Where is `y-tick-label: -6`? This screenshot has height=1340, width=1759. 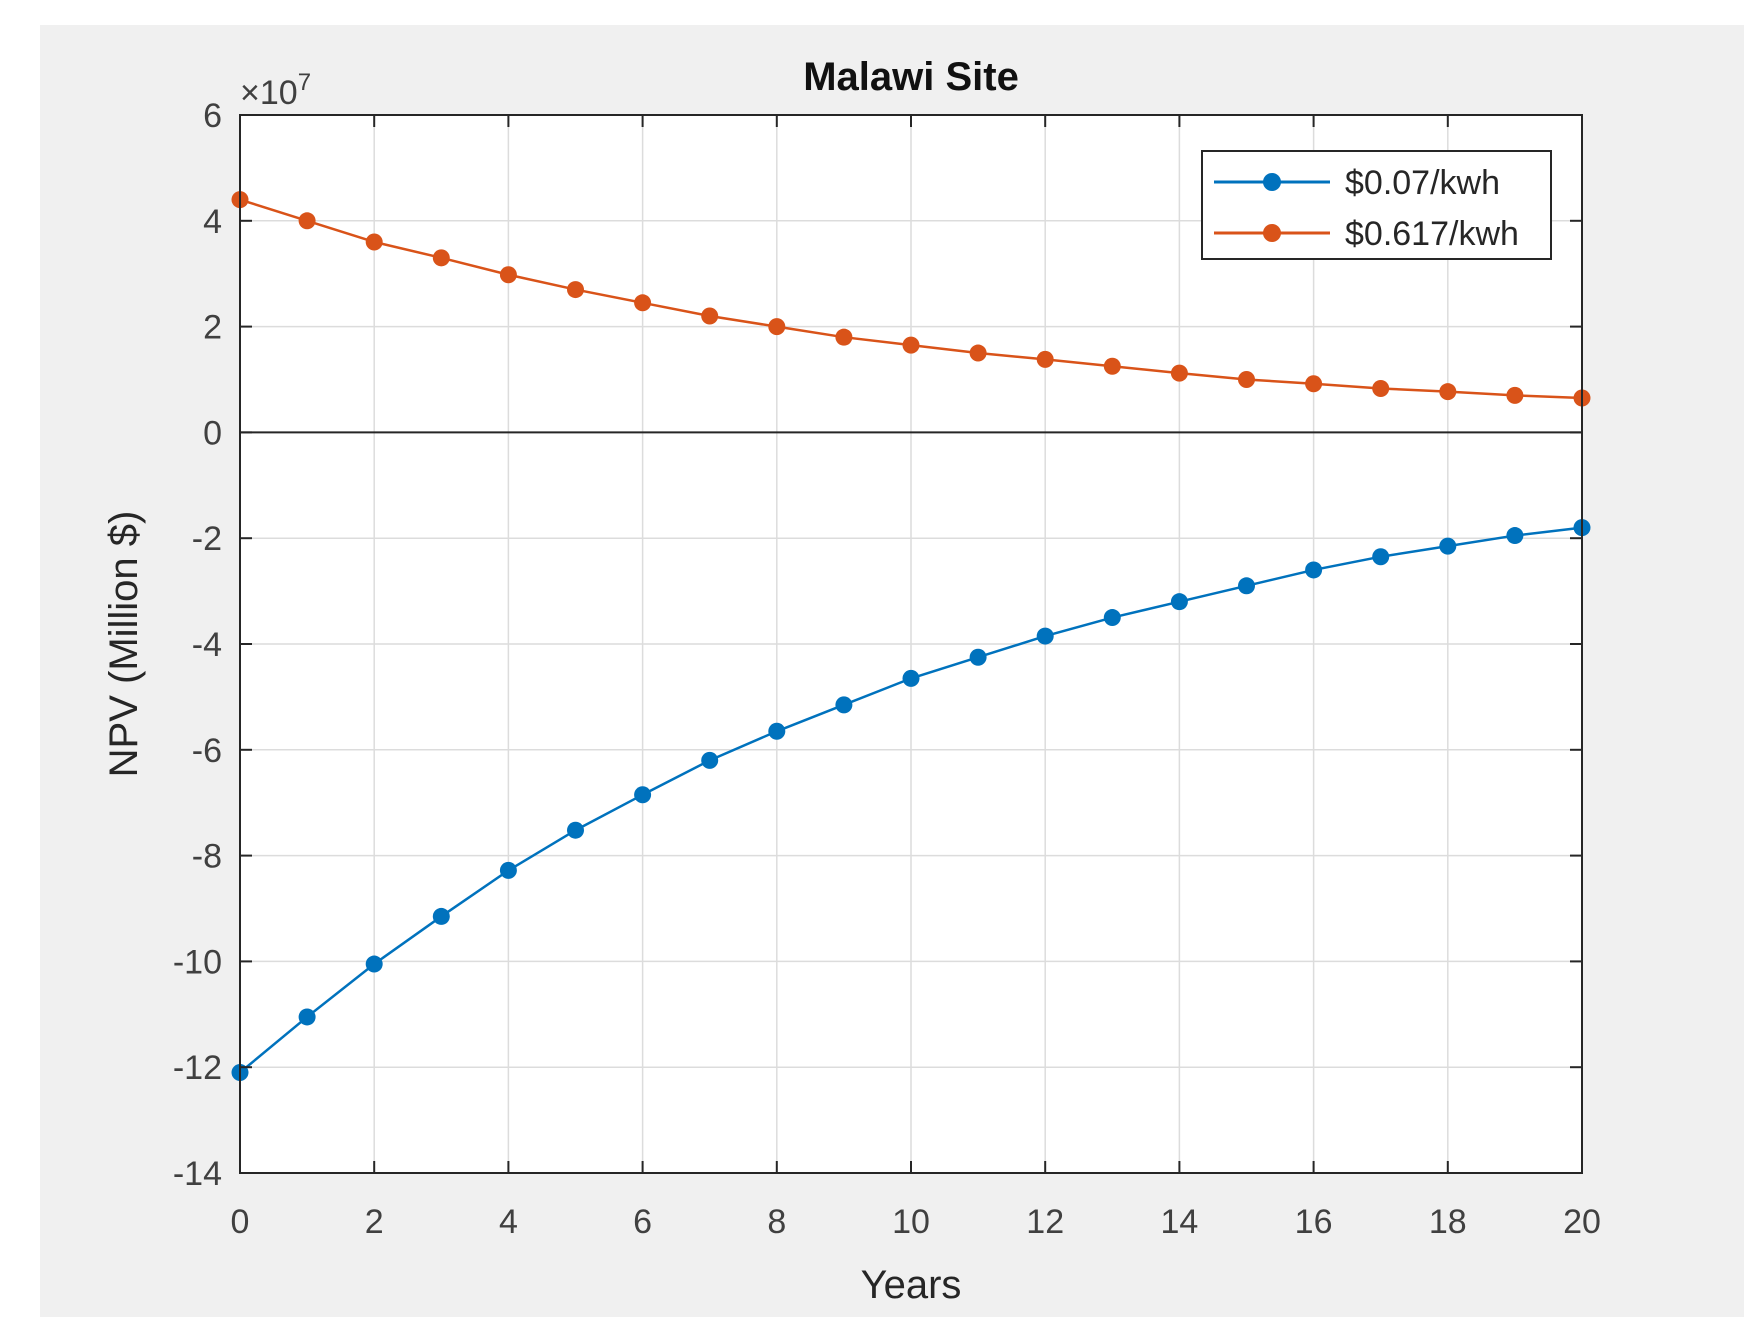 y-tick-label: -6 is located at coordinates (207, 751).